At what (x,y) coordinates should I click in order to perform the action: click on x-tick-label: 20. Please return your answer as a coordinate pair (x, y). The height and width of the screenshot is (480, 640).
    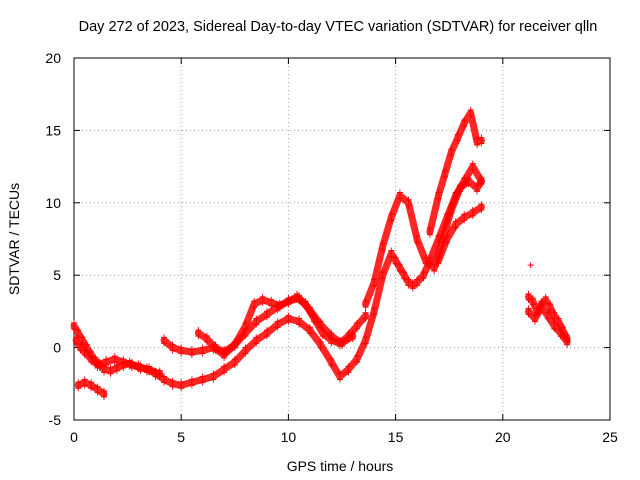
    Looking at the image, I should click on (503, 437).